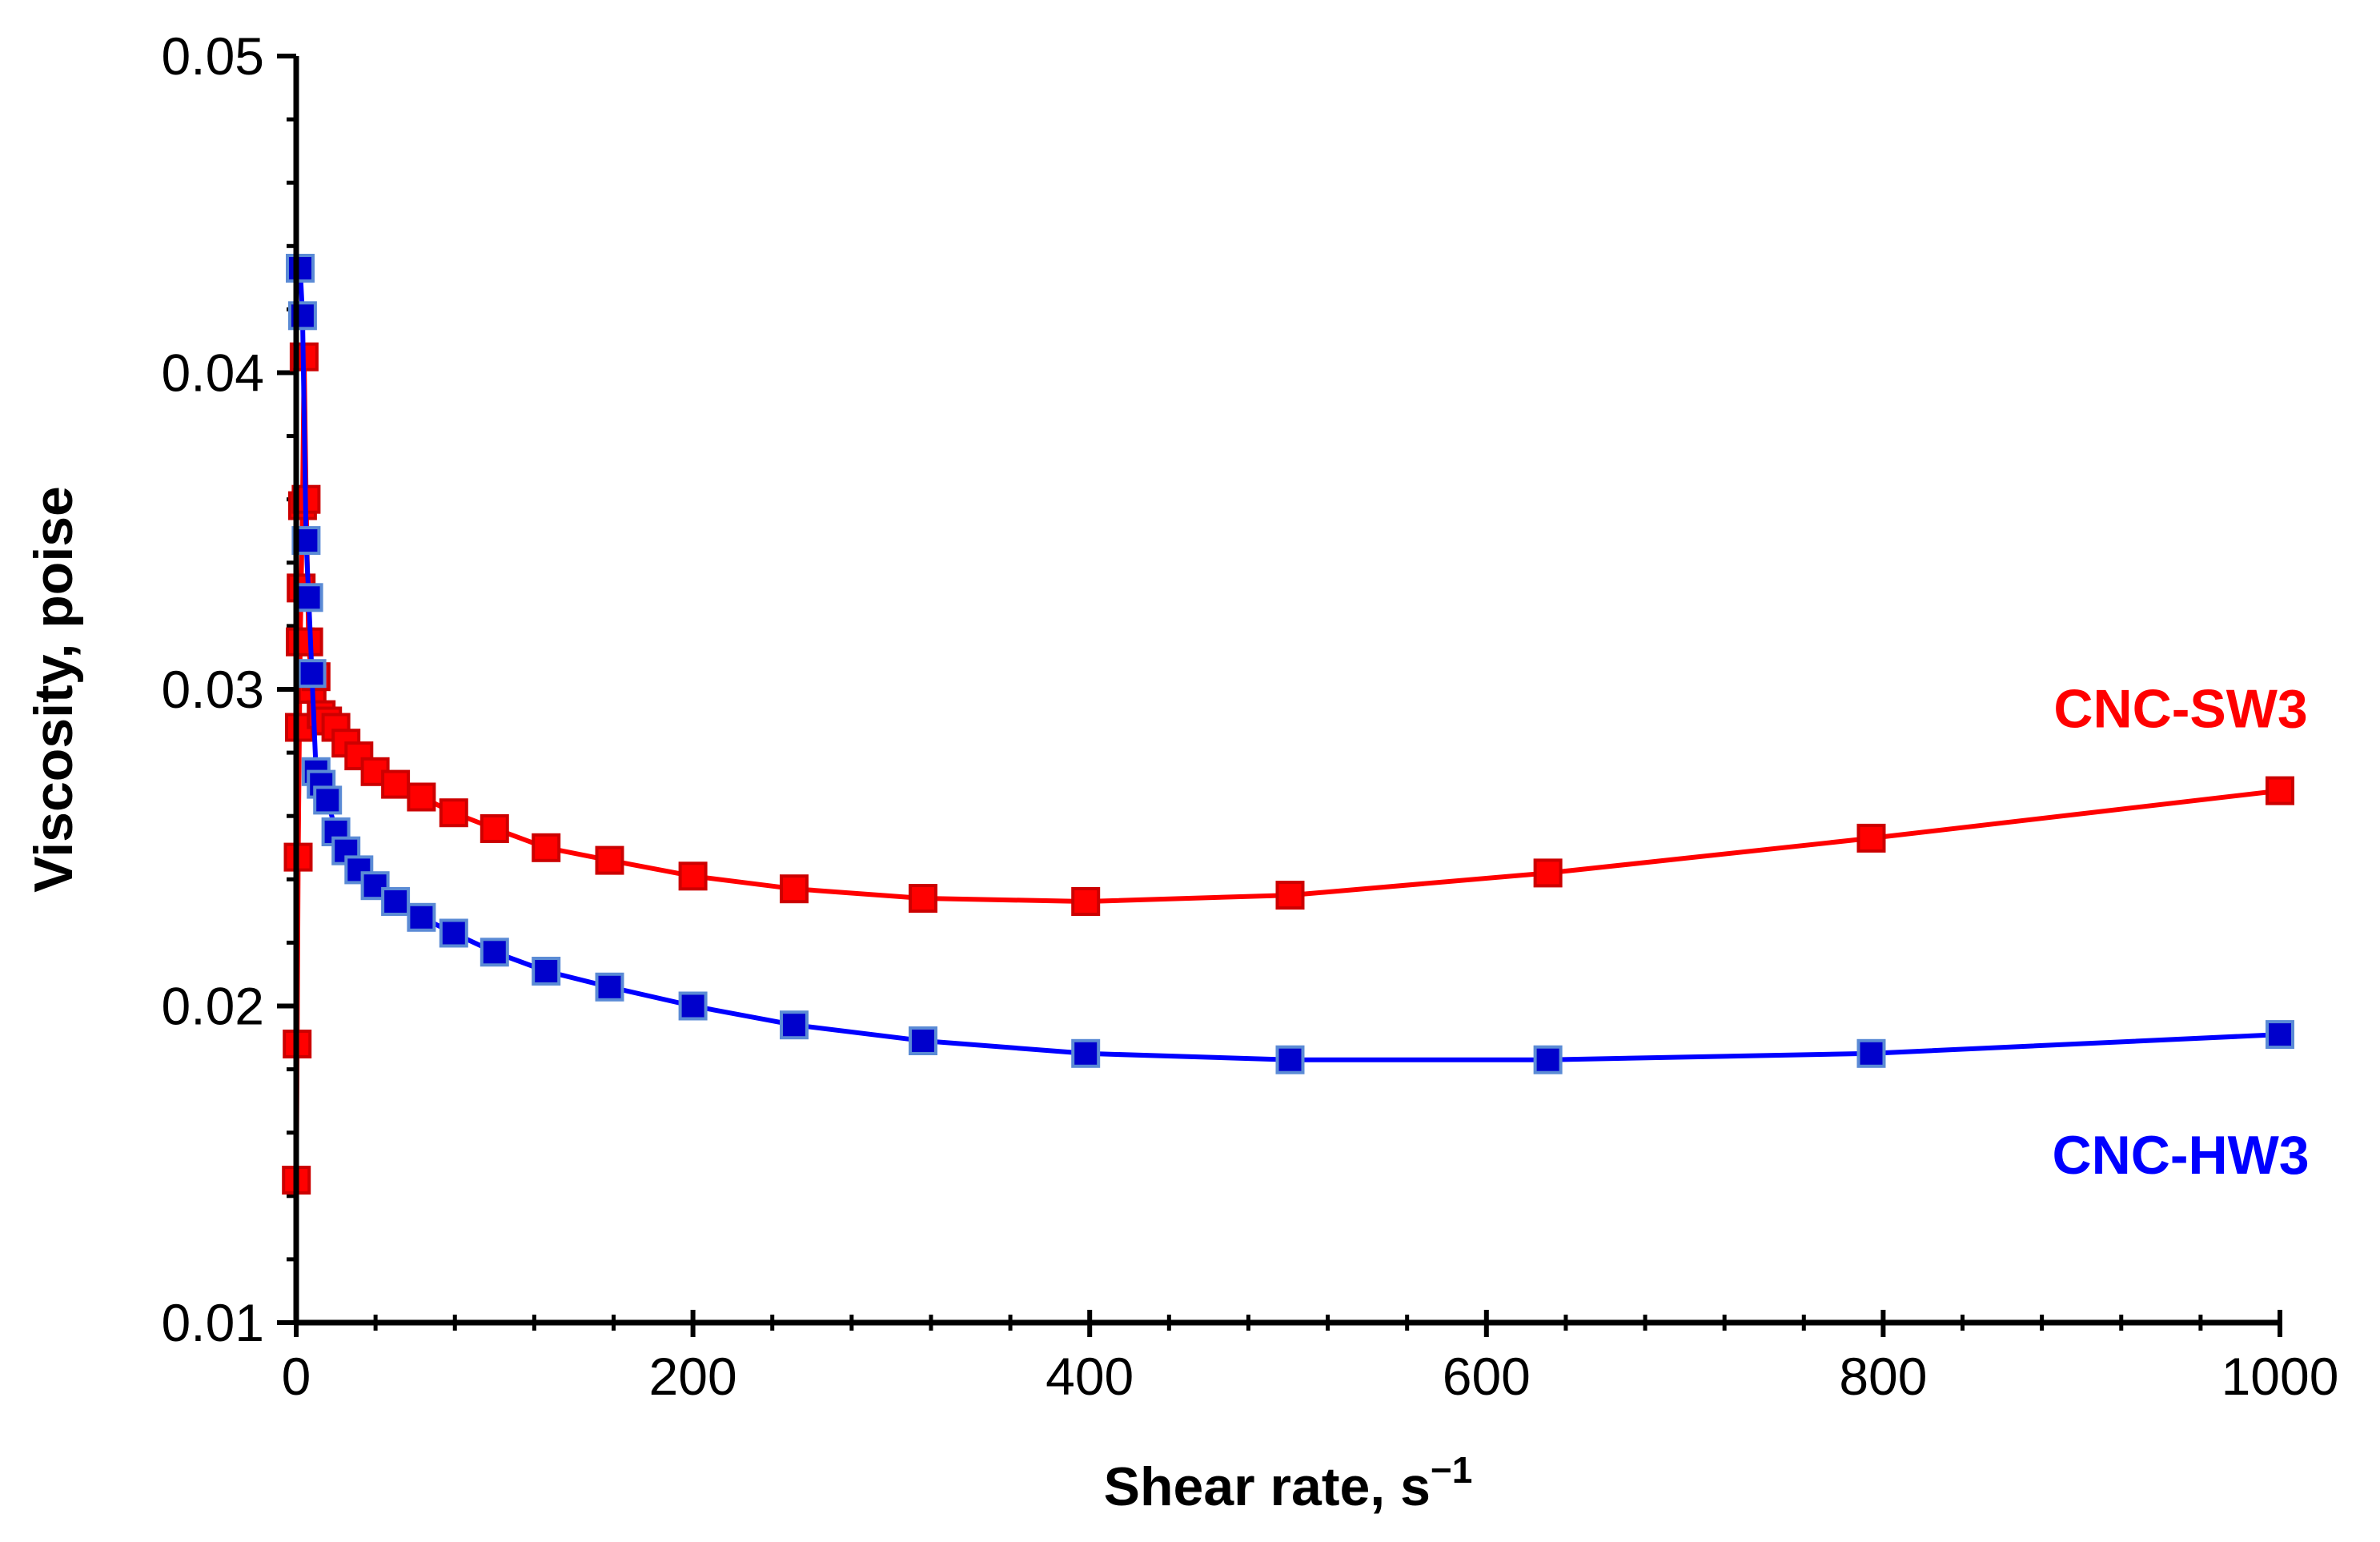 The image size is (2380, 1542). What do you see at coordinates (54, 689) in the screenshot?
I see `y-axis-title: Viscosity, poise` at bounding box center [54, 689].